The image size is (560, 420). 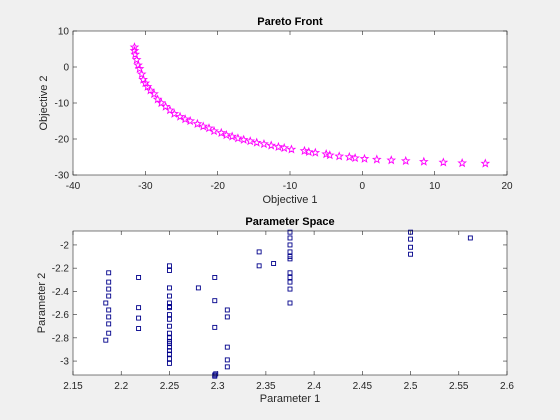 What do you see at coordinates (435, 186) in the screenshot?
I see `x-tick-label: 10` at bounding box center [435, 186].